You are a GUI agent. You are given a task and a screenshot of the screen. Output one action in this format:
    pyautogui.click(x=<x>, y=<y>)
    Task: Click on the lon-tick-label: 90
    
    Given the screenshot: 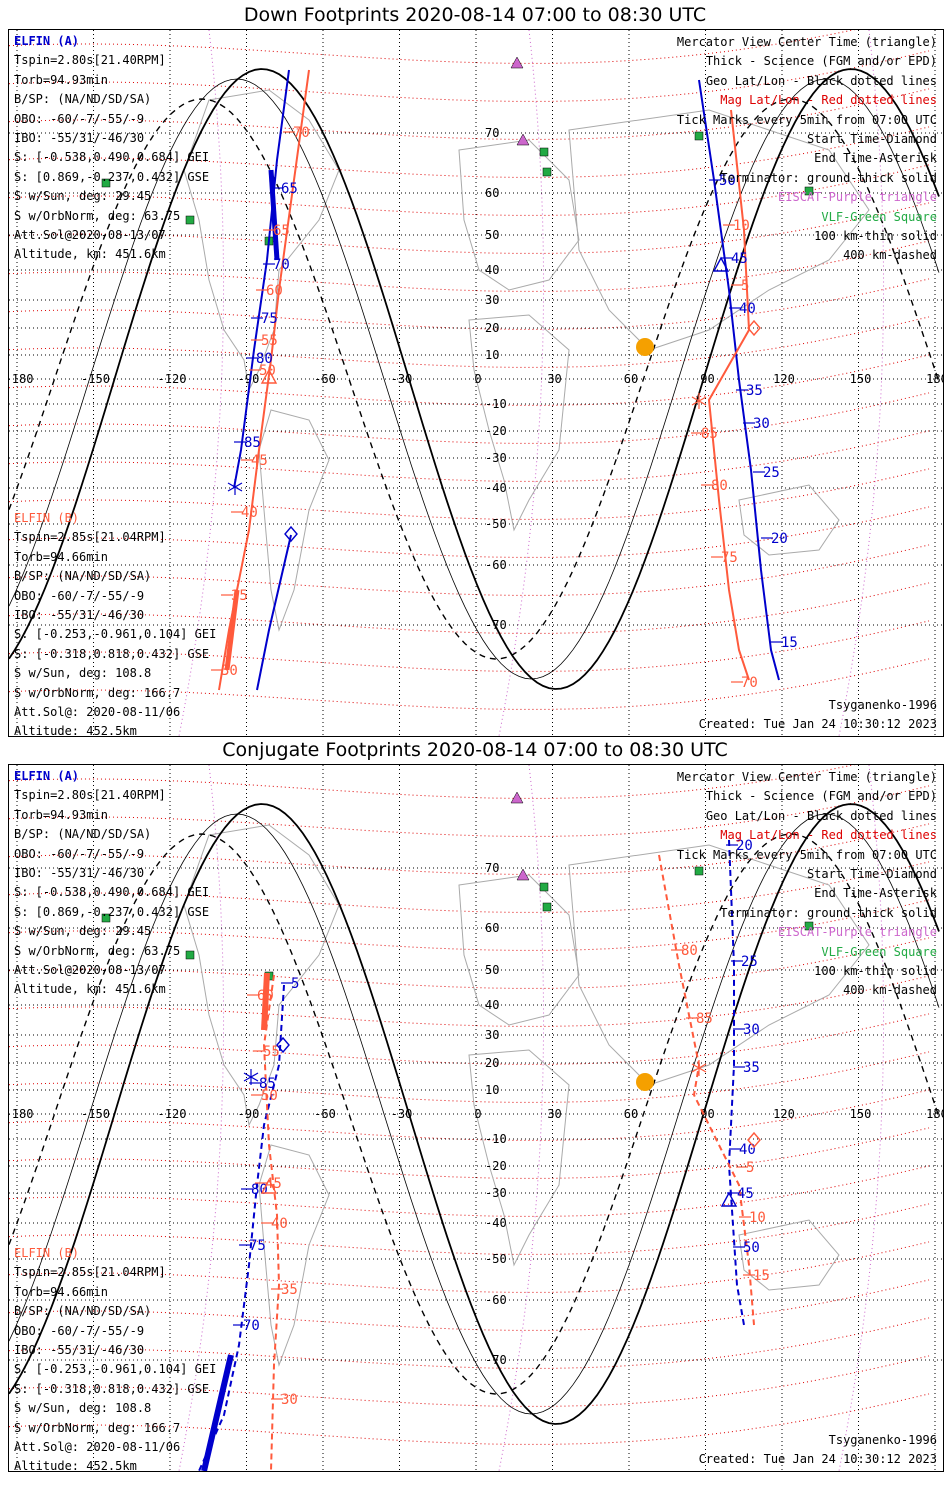 What is the action you would take?
    pyautogui.click(x=707, y=1114)
    